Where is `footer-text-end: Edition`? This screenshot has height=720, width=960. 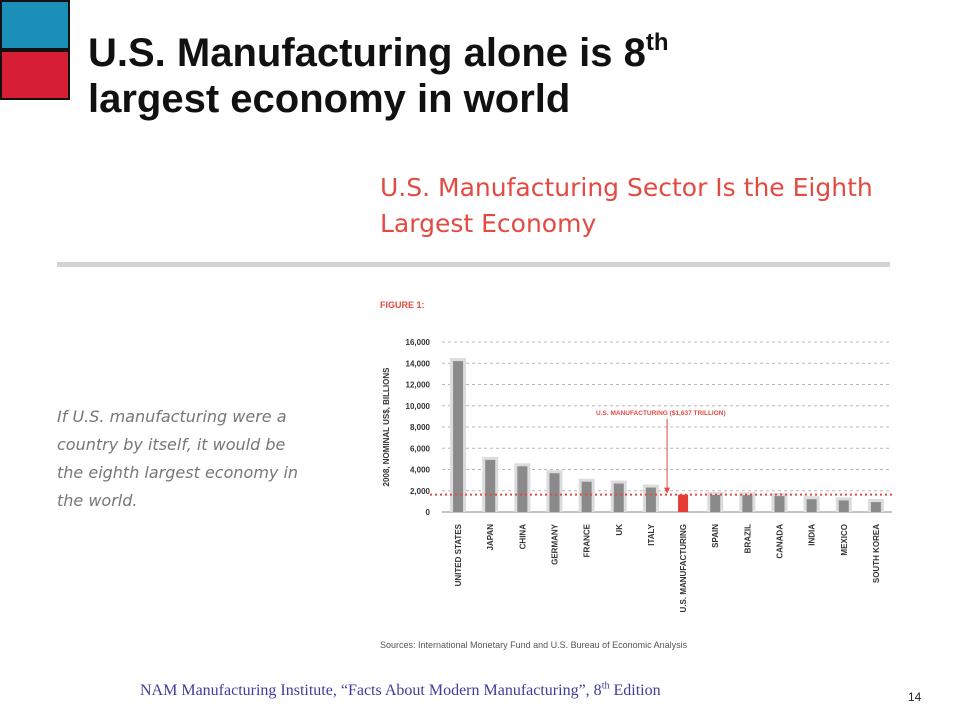 footer-text-end: Edition is located at coordinates (635, 690).